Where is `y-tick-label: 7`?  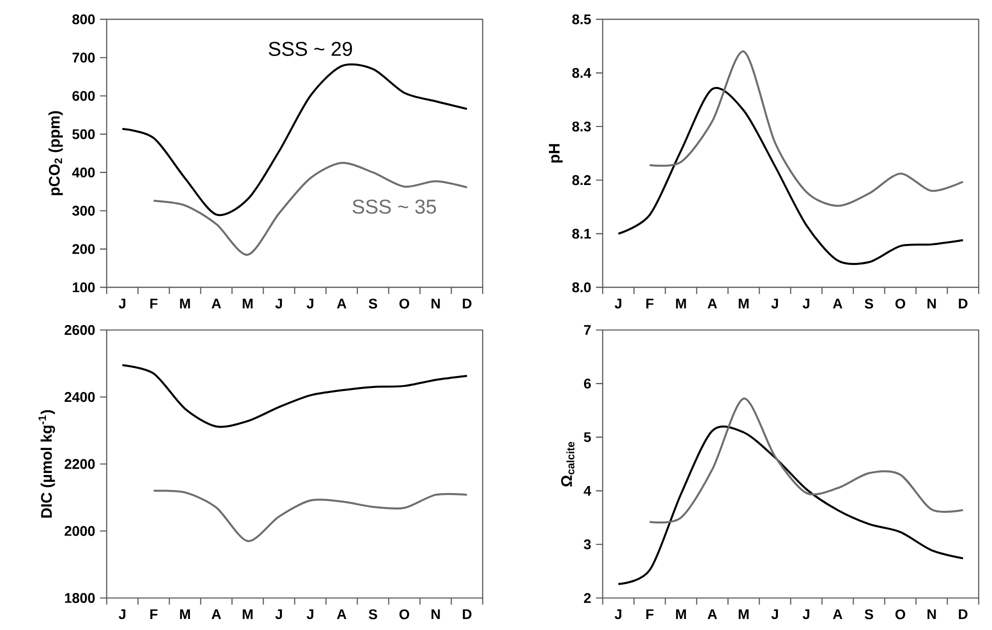 y-tick-label: 7 is located at coordinates (587, 330).